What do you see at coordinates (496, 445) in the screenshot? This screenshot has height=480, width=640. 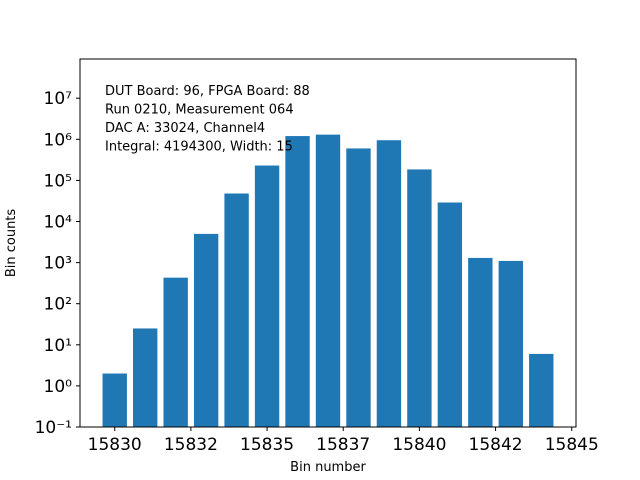 I see `x-tick-label: 15842` at bounding box center [496, 445].